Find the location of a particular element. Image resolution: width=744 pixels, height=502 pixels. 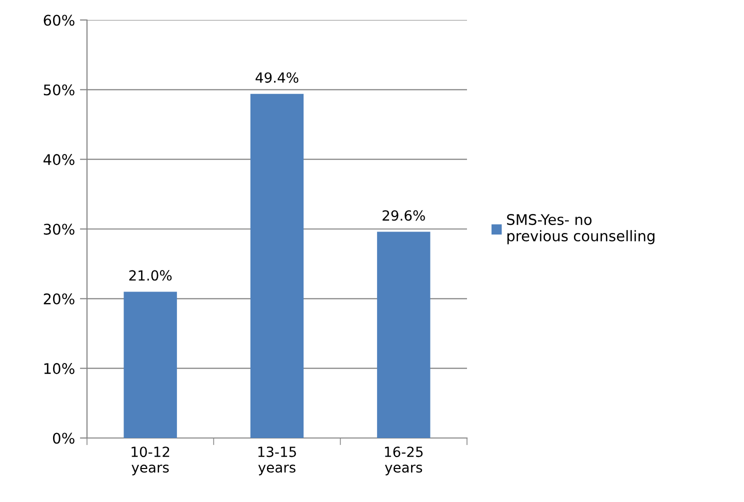

x-tick-label: 13-15 years is located at coordinates (277, 461).